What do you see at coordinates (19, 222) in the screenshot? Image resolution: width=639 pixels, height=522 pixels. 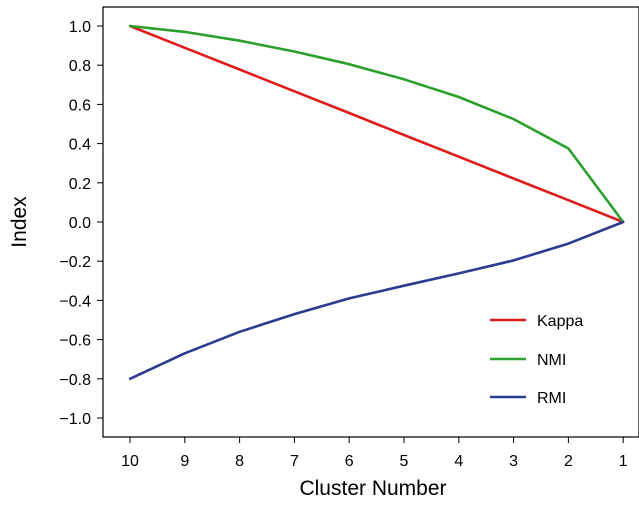 I see `y-axis-title: Index` at bounding box center [19, 222].